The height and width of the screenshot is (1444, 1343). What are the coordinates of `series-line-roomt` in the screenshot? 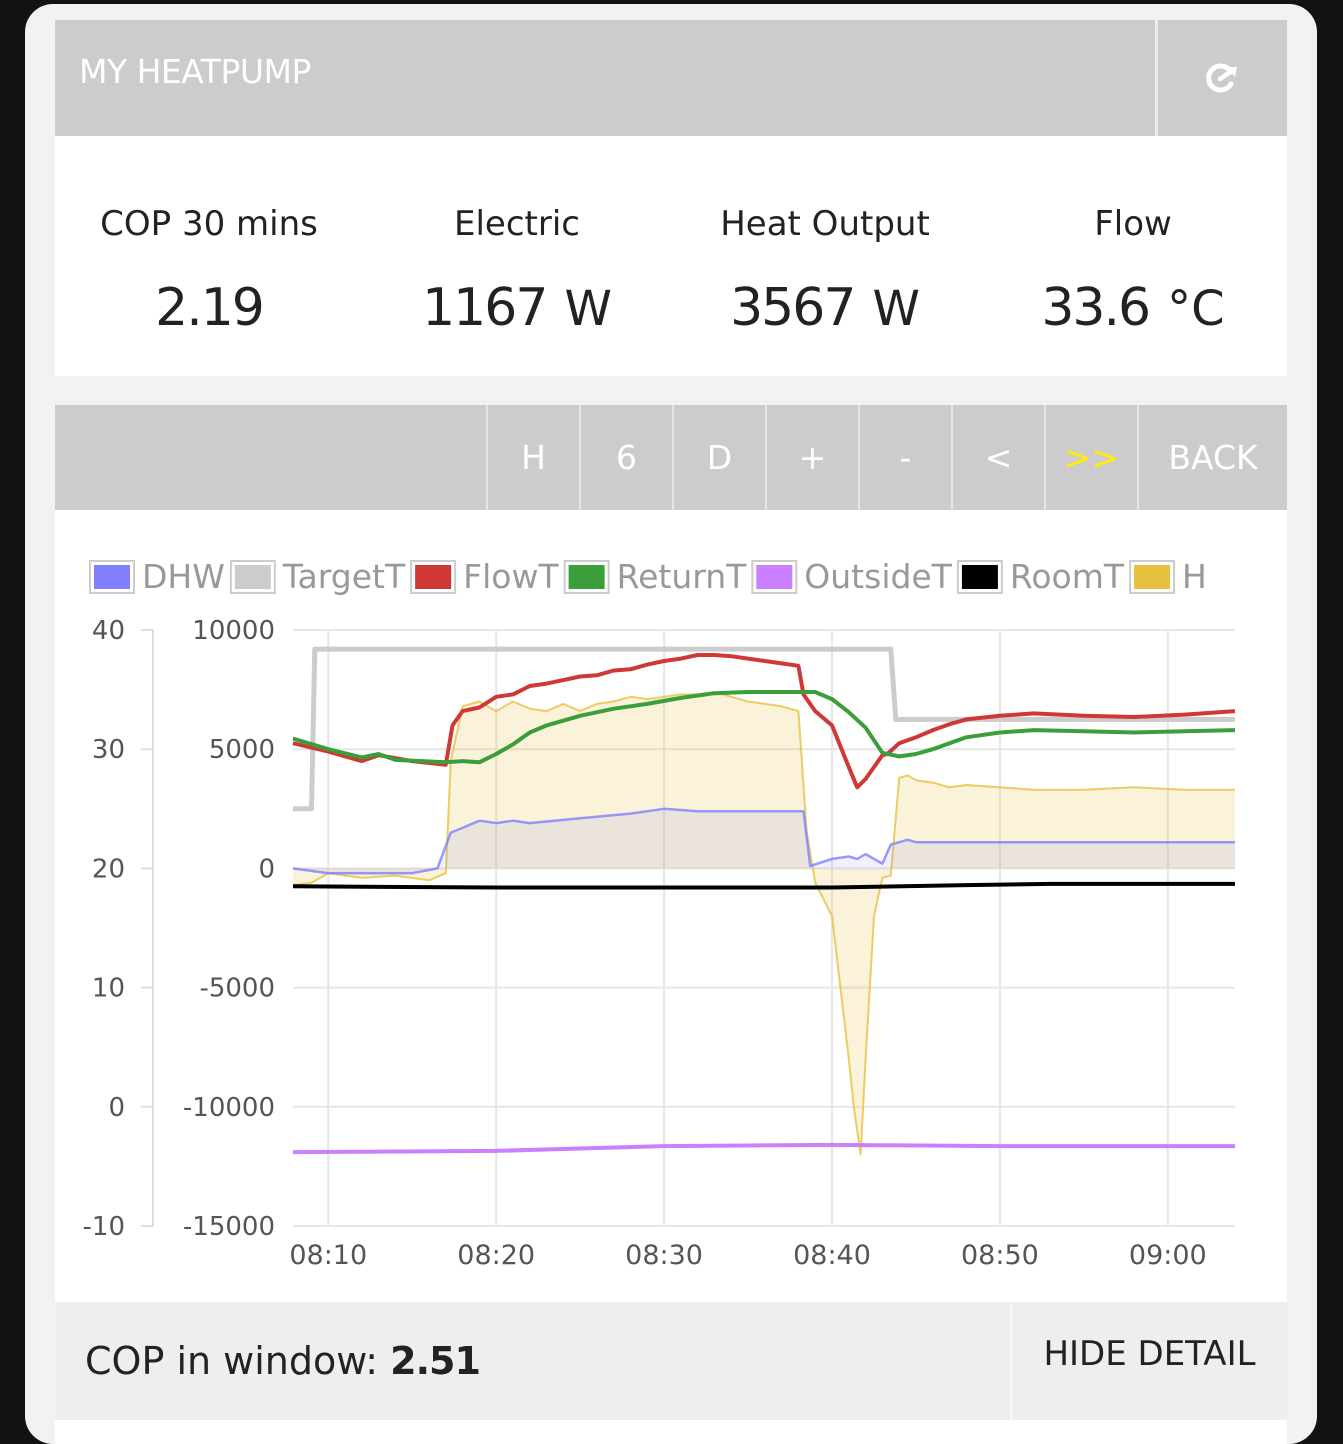 It's located at (763, 885).